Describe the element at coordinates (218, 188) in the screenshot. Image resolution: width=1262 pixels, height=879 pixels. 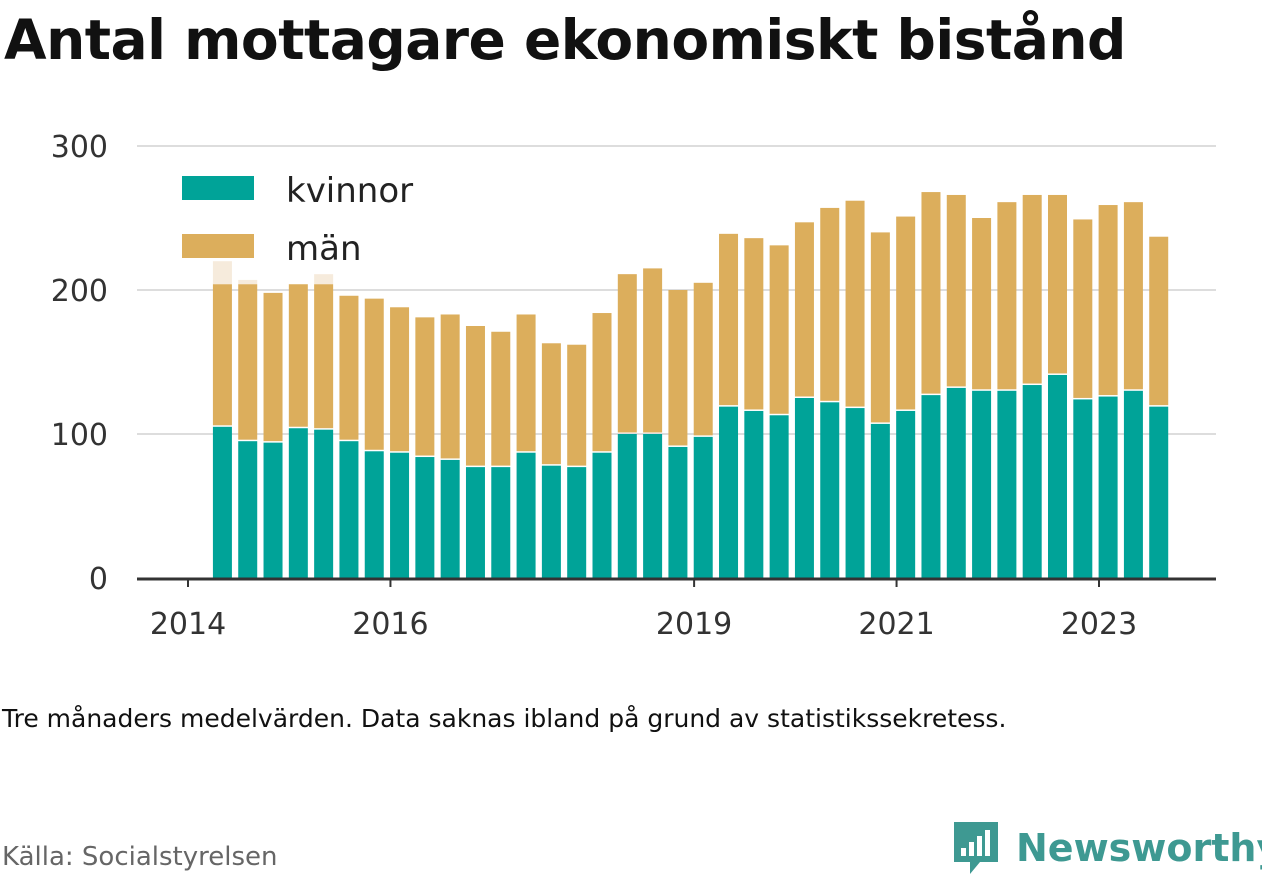
I see `legend-swatch-kvinnor` at that location.